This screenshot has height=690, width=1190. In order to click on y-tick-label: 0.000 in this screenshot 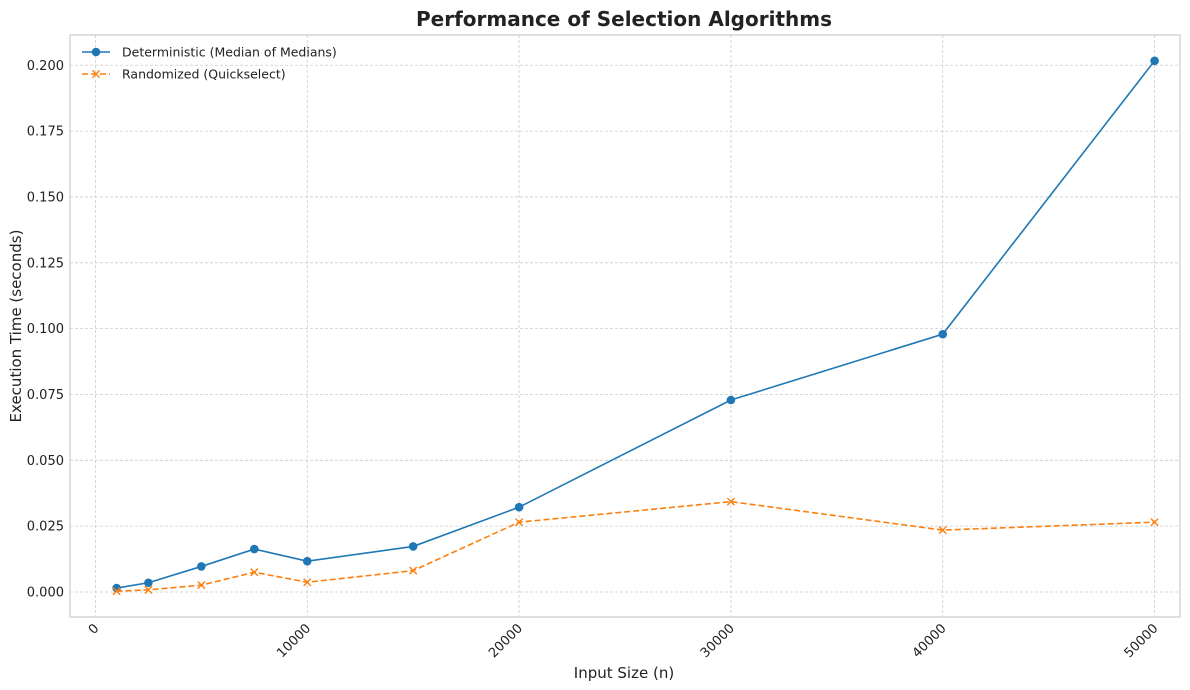, I will do `click(45, 592)`.